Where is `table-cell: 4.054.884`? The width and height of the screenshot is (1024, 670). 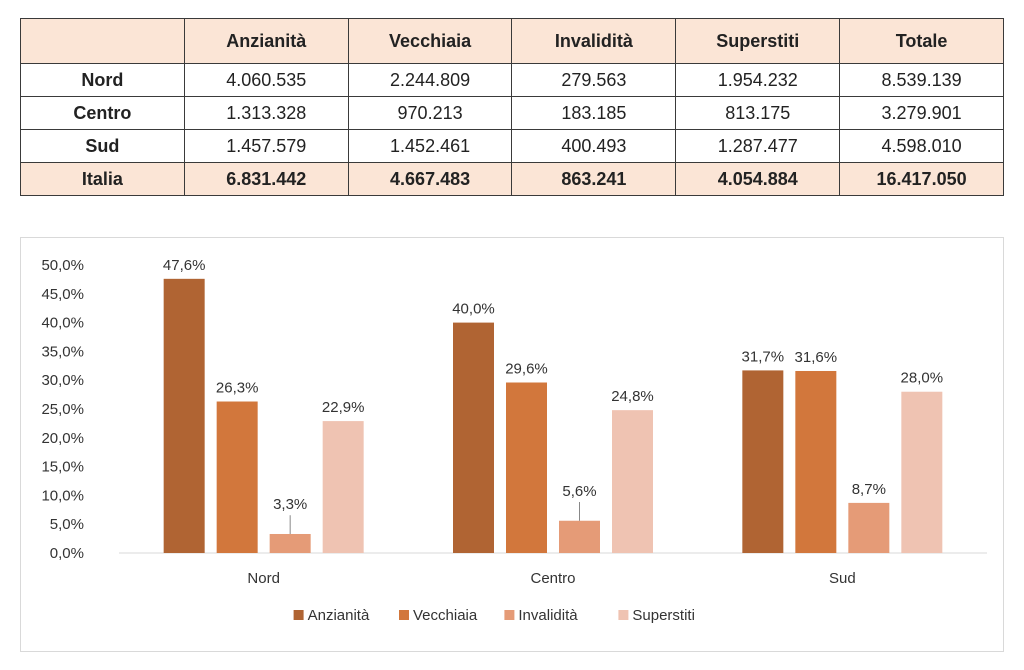
table-cell: 4.054.884 is located at coordinates (758, 179).